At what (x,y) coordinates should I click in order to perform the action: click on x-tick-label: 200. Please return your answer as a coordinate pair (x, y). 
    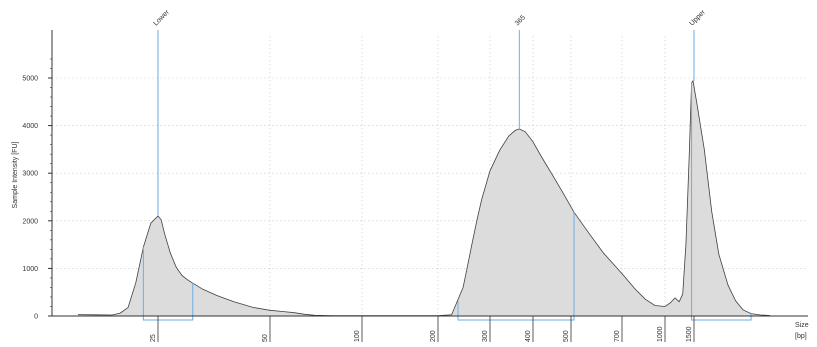
    Looking at the image, I should click on (433, 336).